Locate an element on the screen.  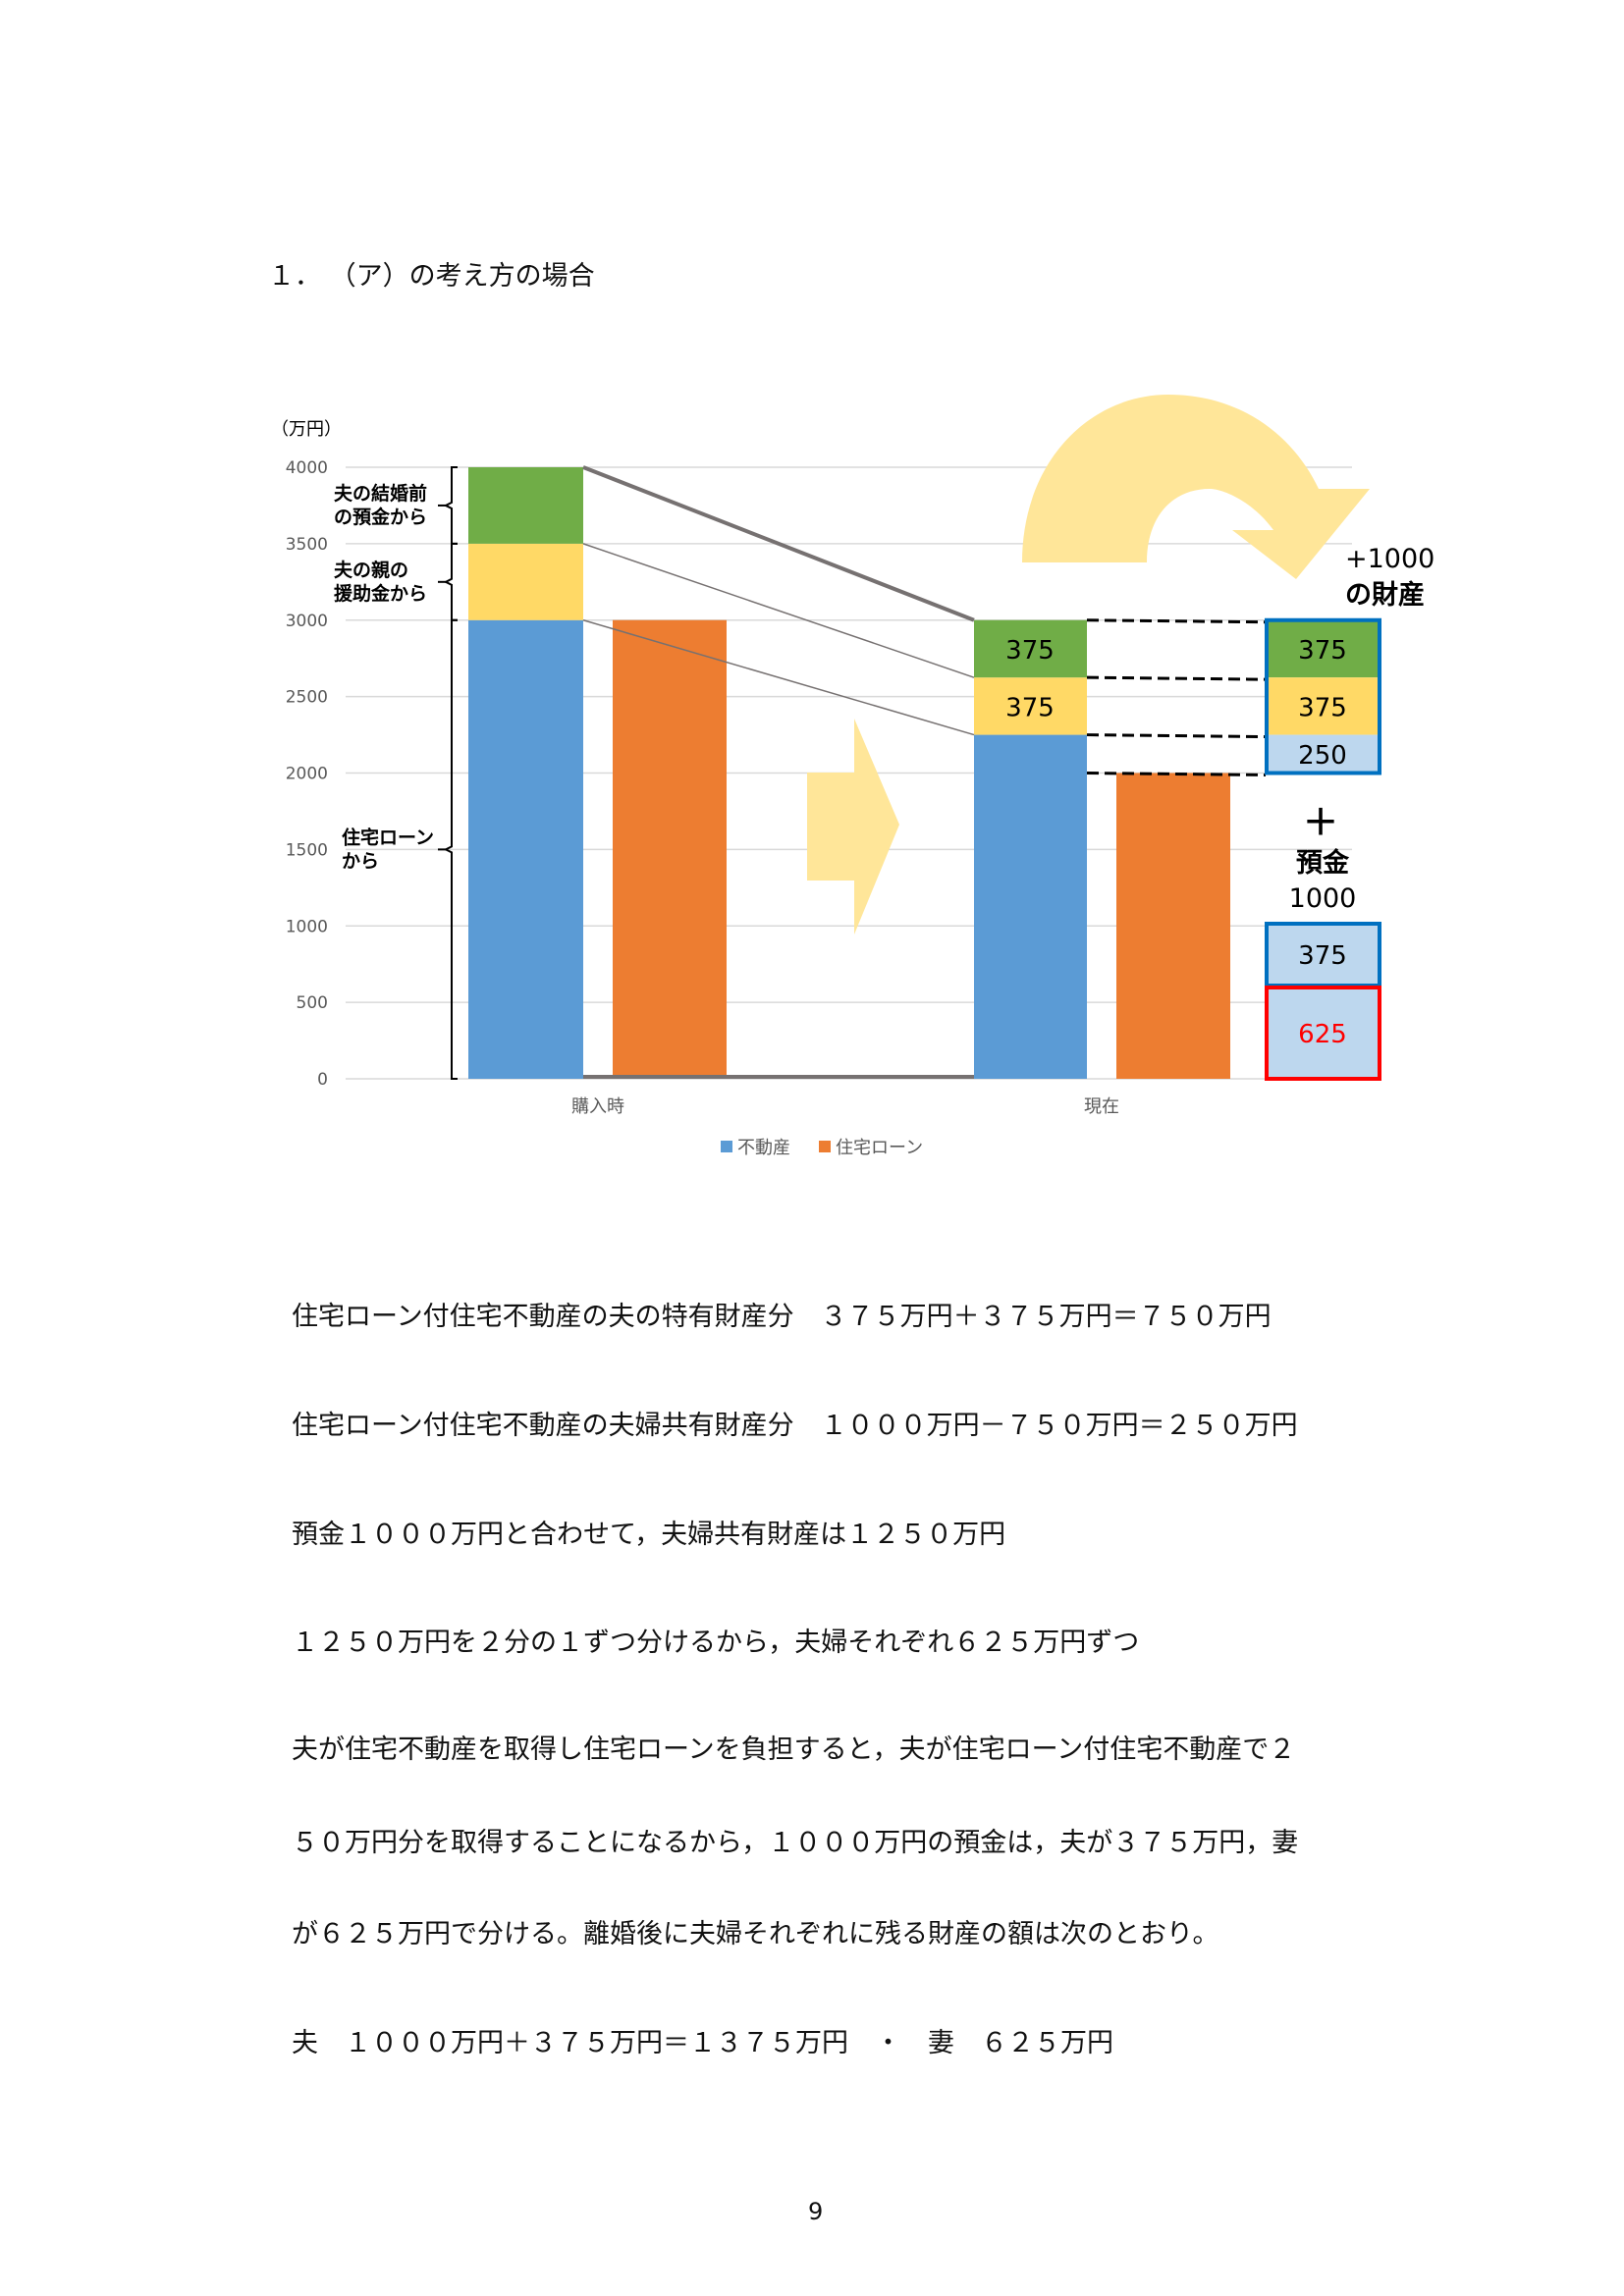
paragraph: 夫 １０００万円＋３７５万円＝１３７５万円 ・ 妻 ６２５万円 is located at coordinates (702, 2043).